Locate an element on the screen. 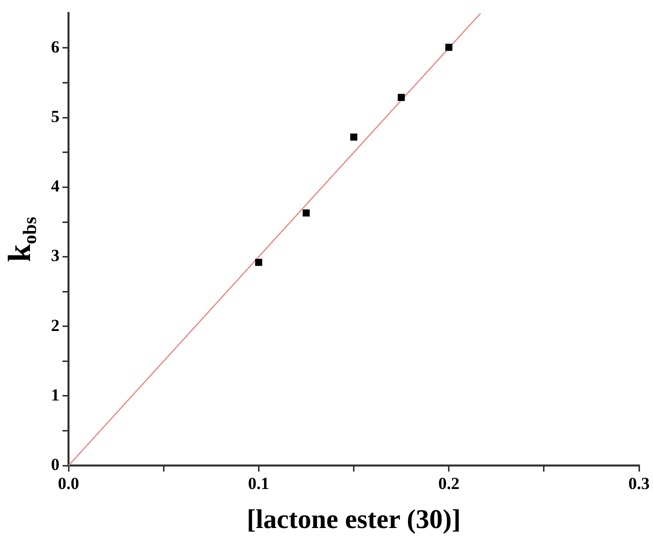 The width and height of the screenshot is (653, 540). y-tick-label: 5 is located at coordinates (55, 116).